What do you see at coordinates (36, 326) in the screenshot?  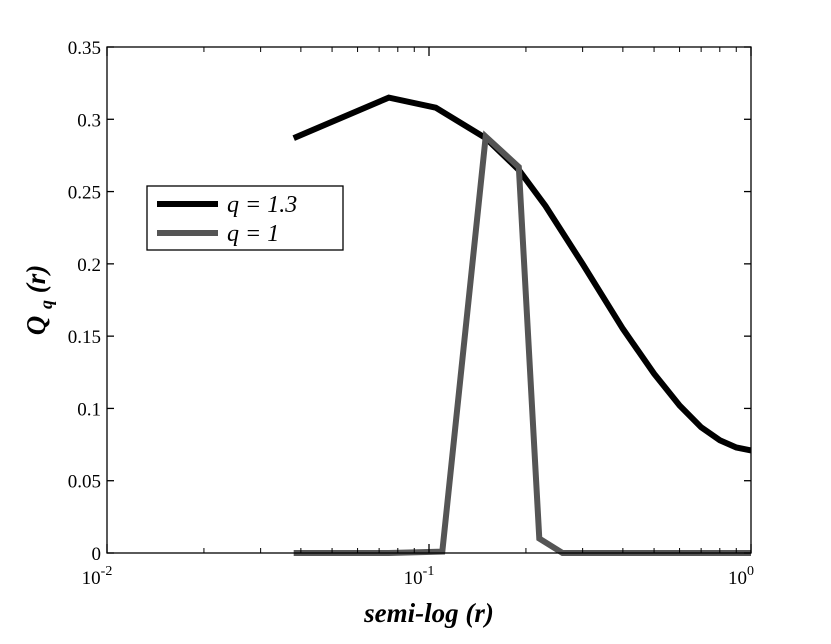 I see `y-axis-title-main: Q` at bounding box center [36, 326].